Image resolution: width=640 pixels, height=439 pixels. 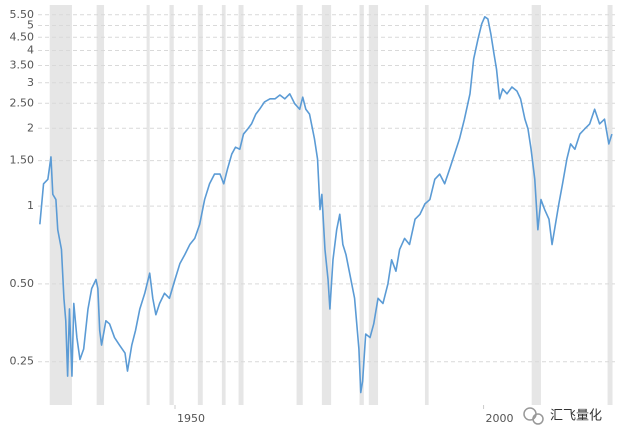 I want to click on x-tick-label: 2000, so click(x=500, y=418).